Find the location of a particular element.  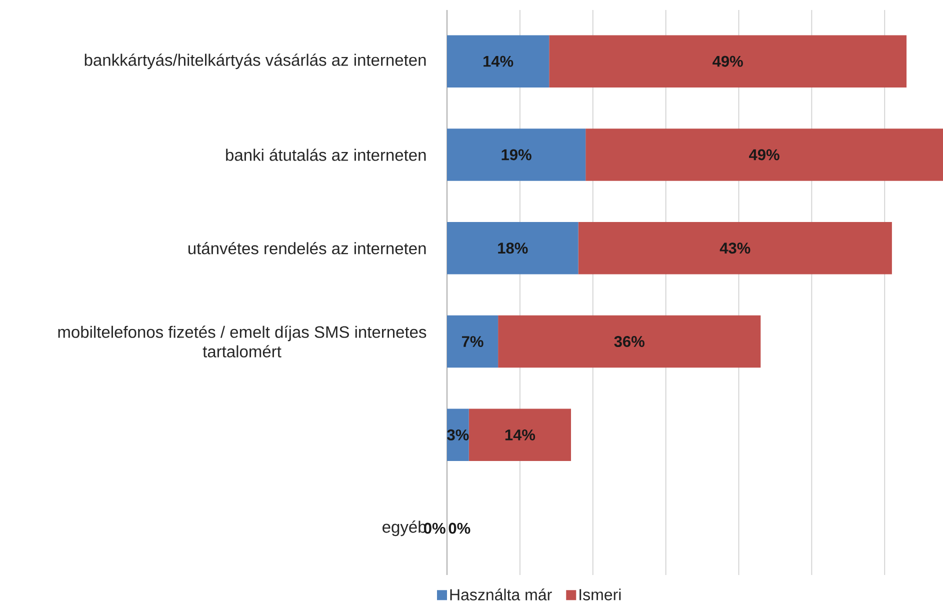

data-label: 43% is located at coordinates (735, 248).